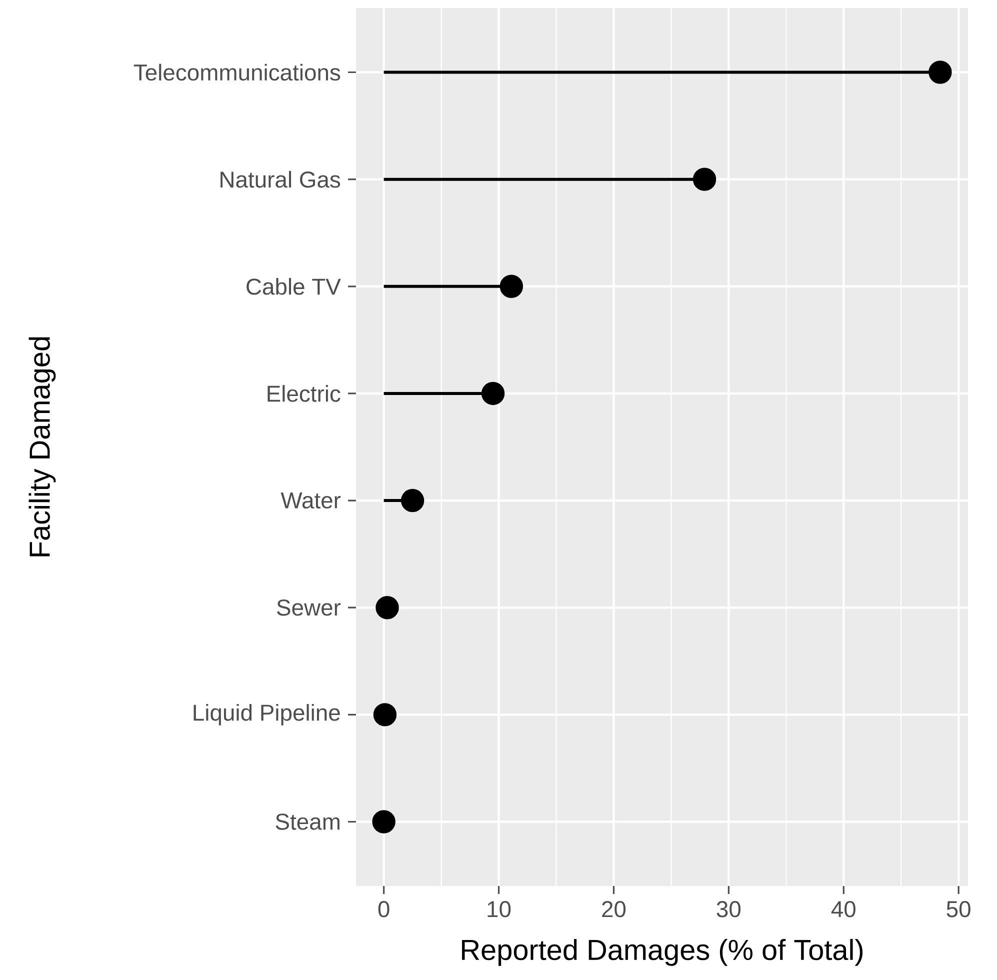 This screenshot has width=997, height=980. What do you see at coordinates (309, 607) in the screenshot?
I see `y-tick-label: Sewer` at bounding box center [309, 607].